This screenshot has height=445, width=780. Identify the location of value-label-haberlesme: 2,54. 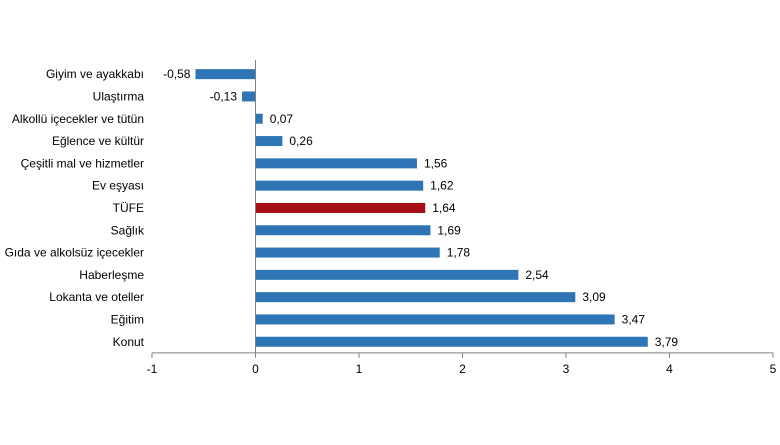
(537, 275).